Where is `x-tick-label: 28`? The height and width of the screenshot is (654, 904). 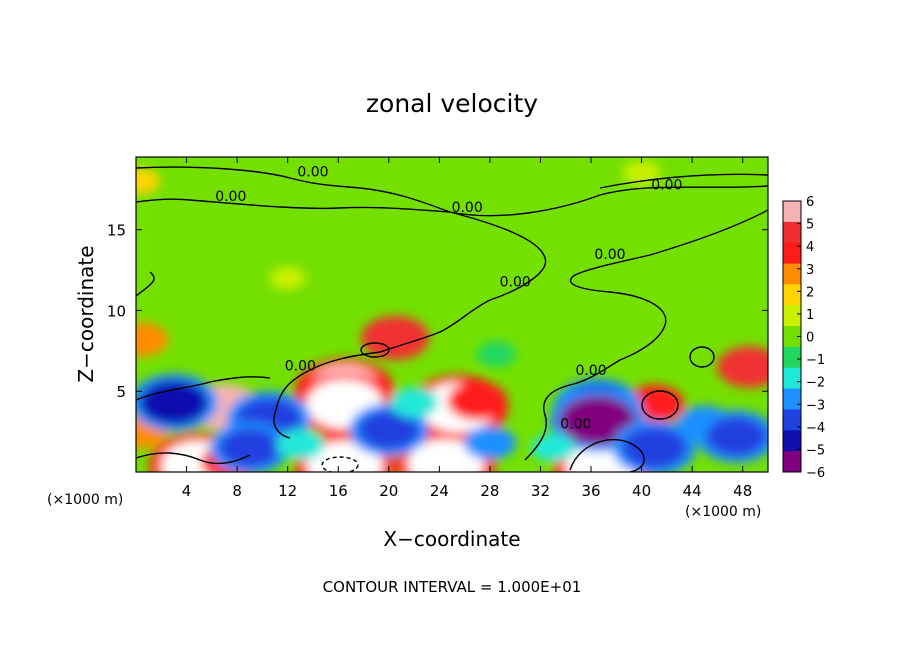
x-tick-label: 28 is located at coordinates (489, 491).